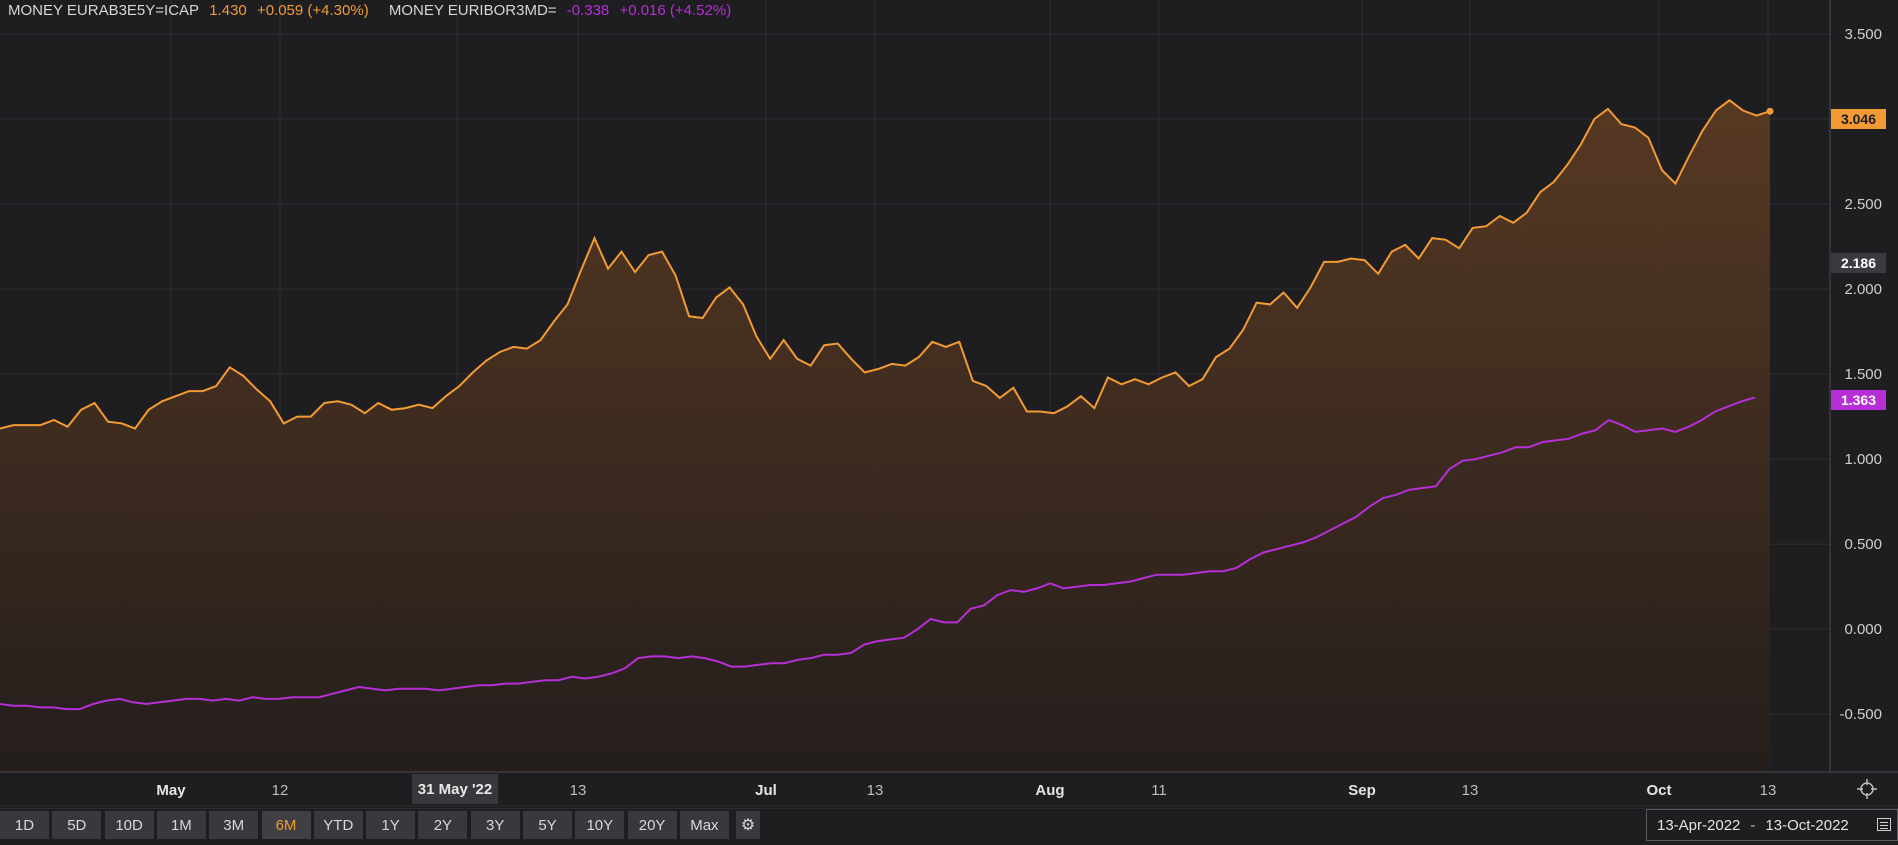 The width and height of the screenshot is (1898, 845). What do you see at coordinates (1863, 629) in the screenshot?
I see `y-tick-label: 0.000` at bounding box center [1863, 629].